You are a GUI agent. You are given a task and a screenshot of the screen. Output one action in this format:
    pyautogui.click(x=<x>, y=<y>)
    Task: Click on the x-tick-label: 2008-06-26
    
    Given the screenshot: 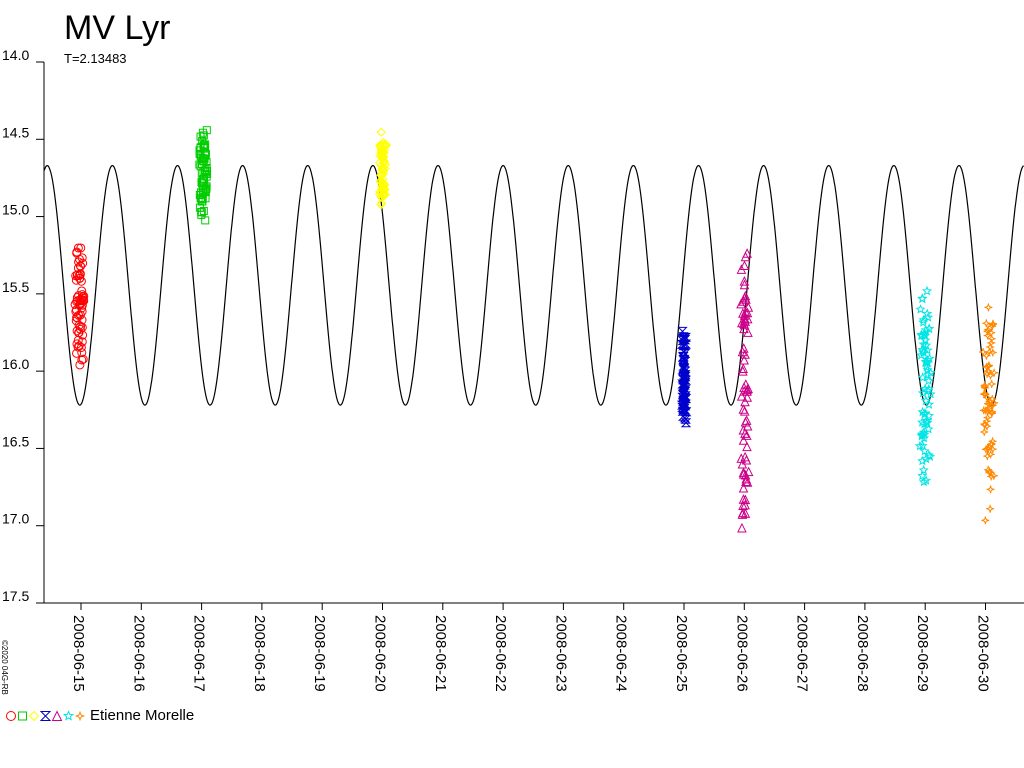 What is the action you would take?
    pyautogui.click(x=741, y=653)
    